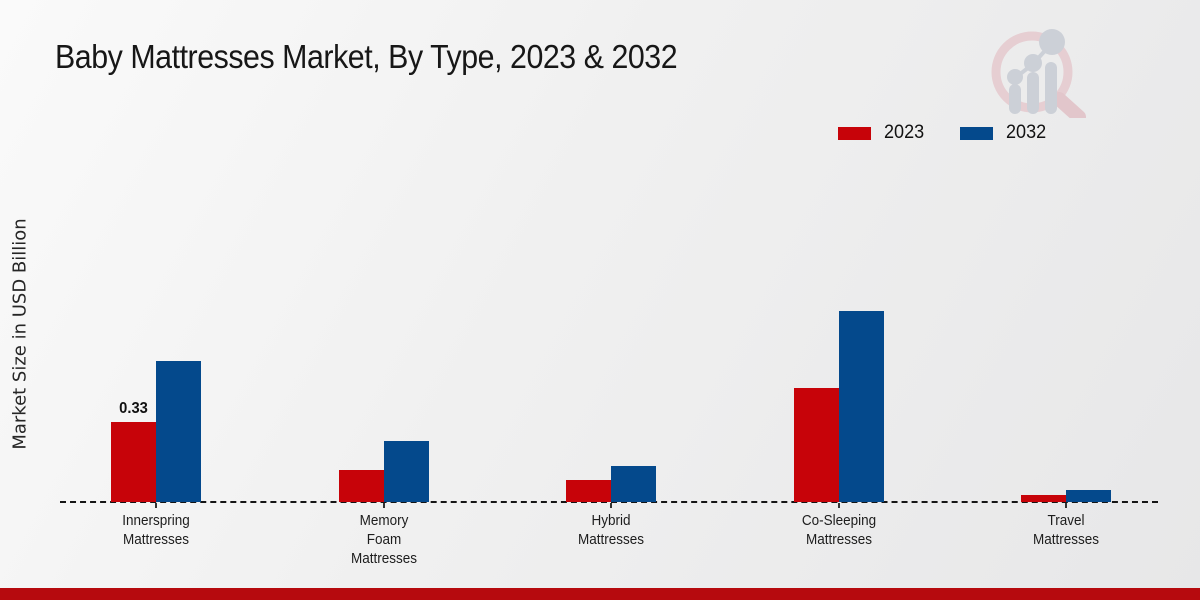  I want to click on category-label-co-sleeping-mattresses: Co-Sleeping Mattresses, so click(838, 530).